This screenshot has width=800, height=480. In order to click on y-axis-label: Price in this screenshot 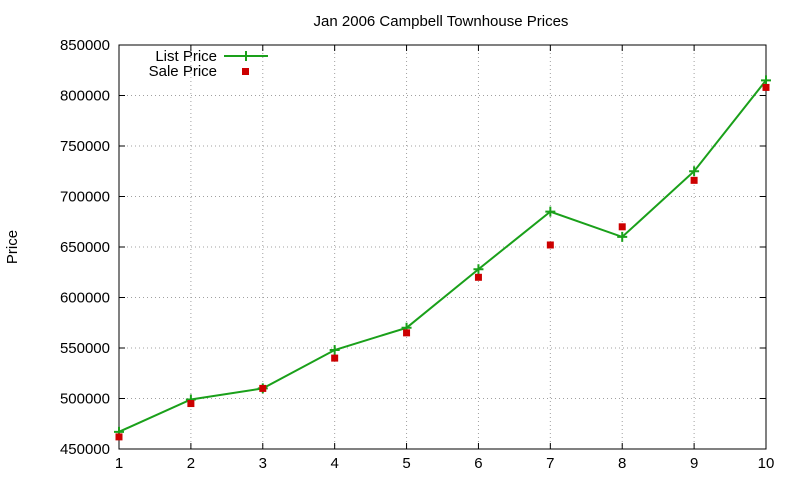, I will do `click(12, 247)`.